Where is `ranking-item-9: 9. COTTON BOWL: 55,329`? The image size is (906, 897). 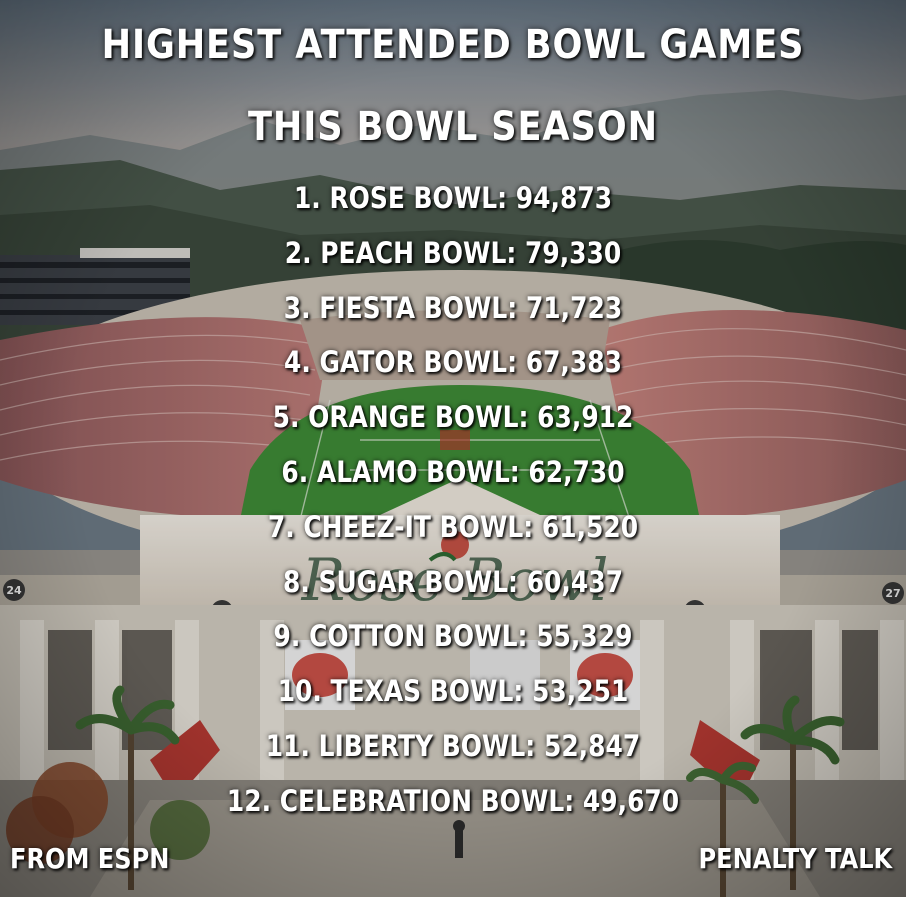
ranking-item-9: 9. COTTON BOWL: 55,329 is located at coordinates (453, 636).